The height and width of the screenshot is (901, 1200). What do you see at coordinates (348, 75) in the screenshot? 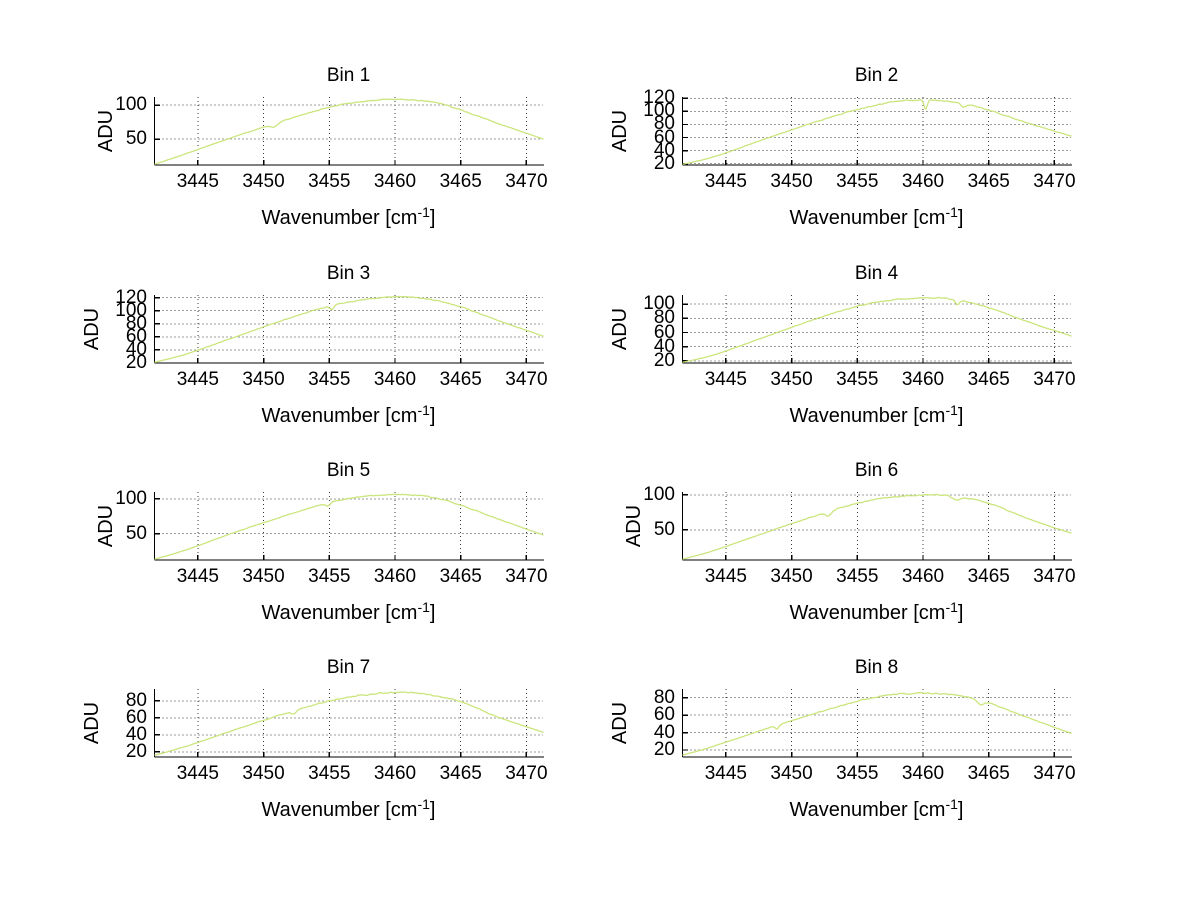
I see `subplot-title-bin-1: Bin 1` at bounding box center [348, 75].